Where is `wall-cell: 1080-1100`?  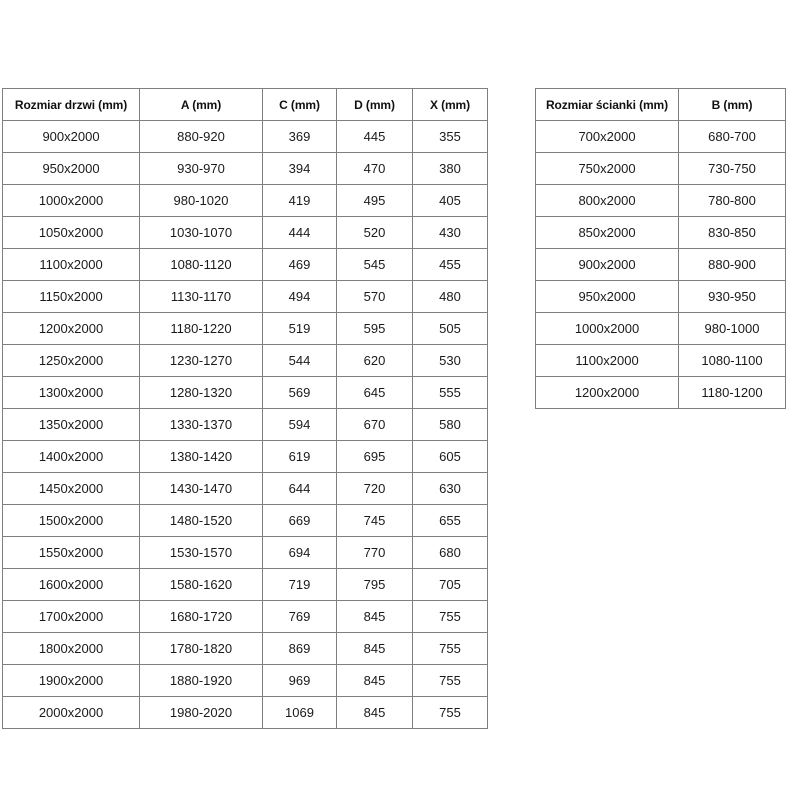 wall-cell: 1080-1100 is located at coordinates (732, 360).